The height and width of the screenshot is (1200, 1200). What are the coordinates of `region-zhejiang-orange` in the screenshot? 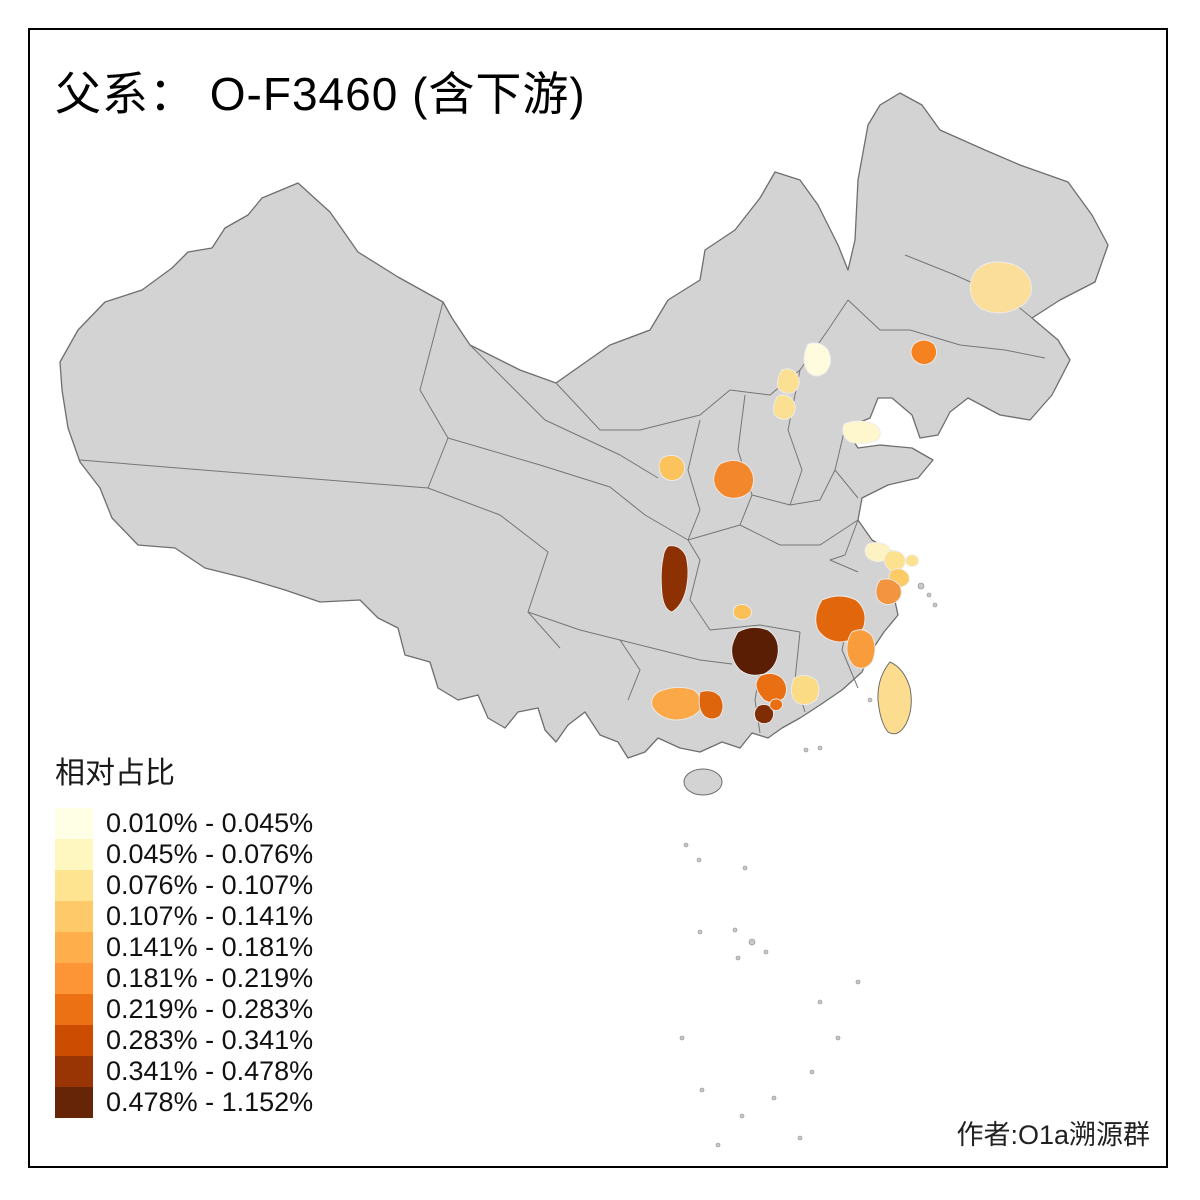 It's located at (888, 591).